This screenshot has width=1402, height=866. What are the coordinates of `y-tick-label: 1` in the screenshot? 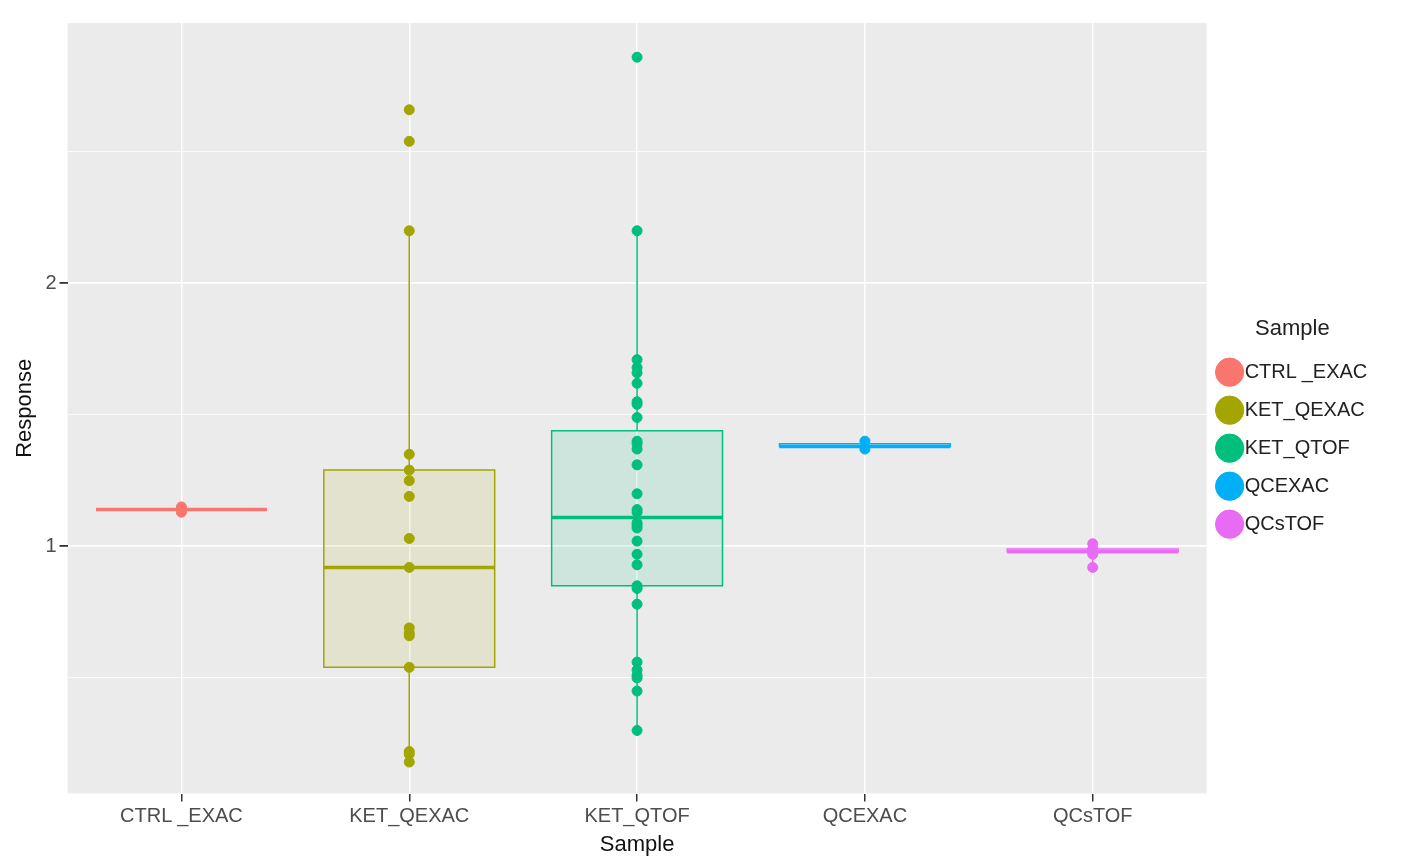 It's located at (51, 544).